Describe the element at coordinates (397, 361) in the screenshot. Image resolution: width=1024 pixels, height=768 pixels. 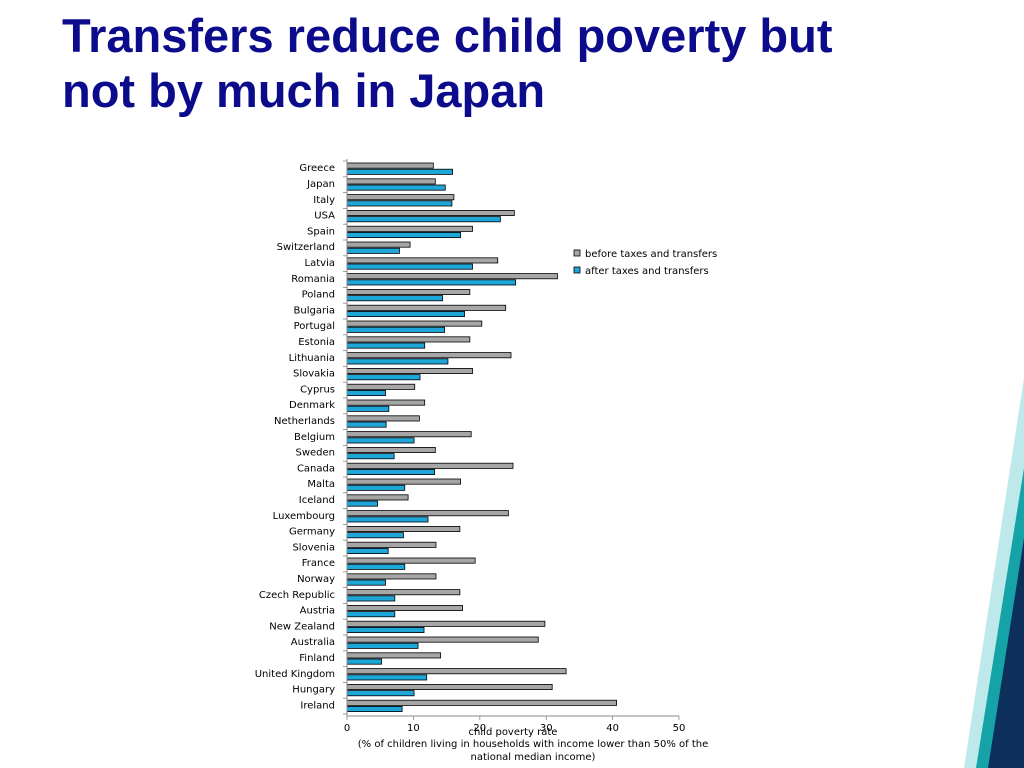
I see `bar-after-lithuania` at that location.